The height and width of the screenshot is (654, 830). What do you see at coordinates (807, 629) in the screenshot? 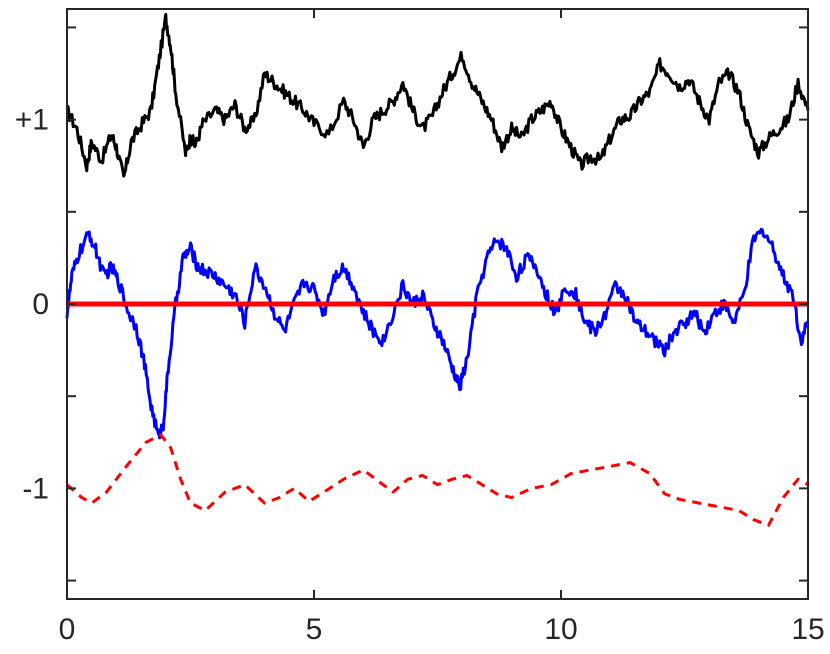
I see `x-tick-label: 15` at bounding box center [807, 629].